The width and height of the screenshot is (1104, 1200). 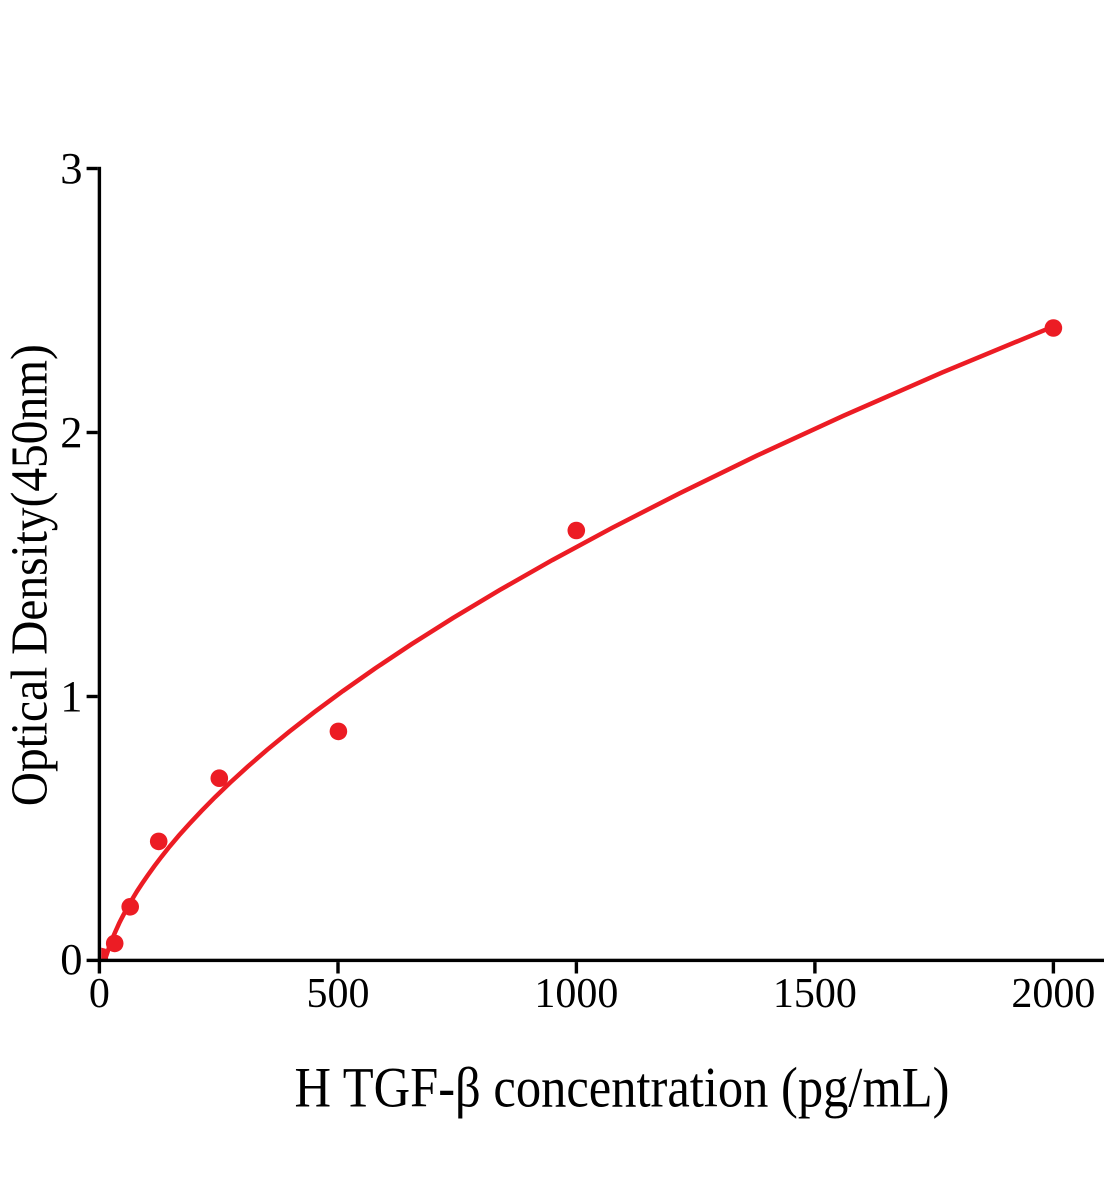 What do you see at coordinates (30, 575) in the screenshot?
I see `svg-text: Optical Density(450nm)` at bounding box center [30, 575].